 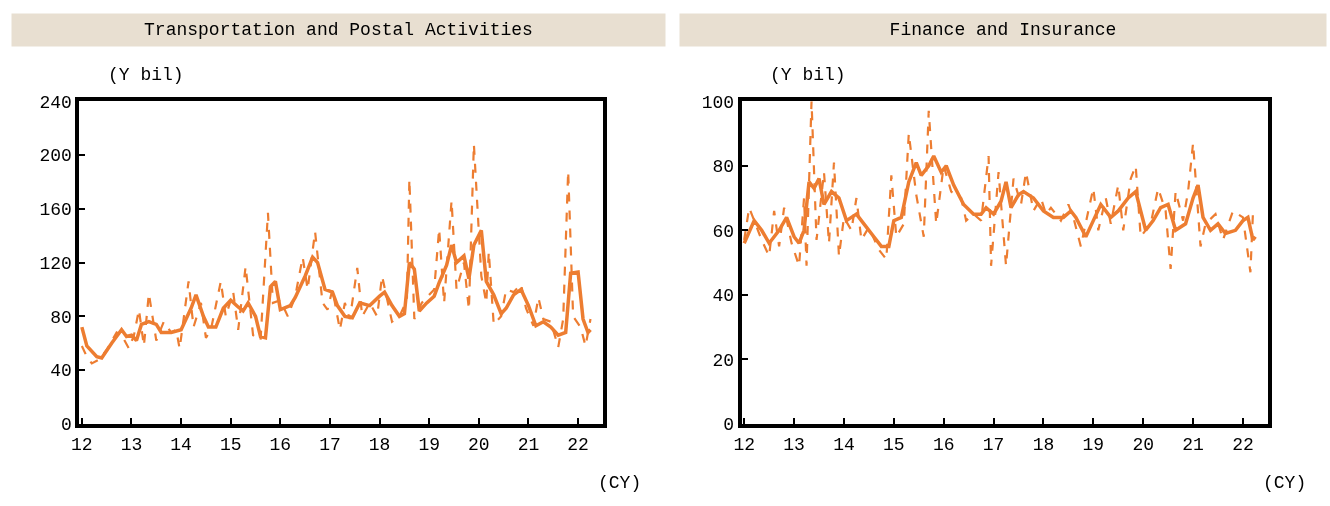 What do you see at coordinates (55, 263) in the screenshot?
I see `y-tick-label: 120` at bounding box center [55, 263].